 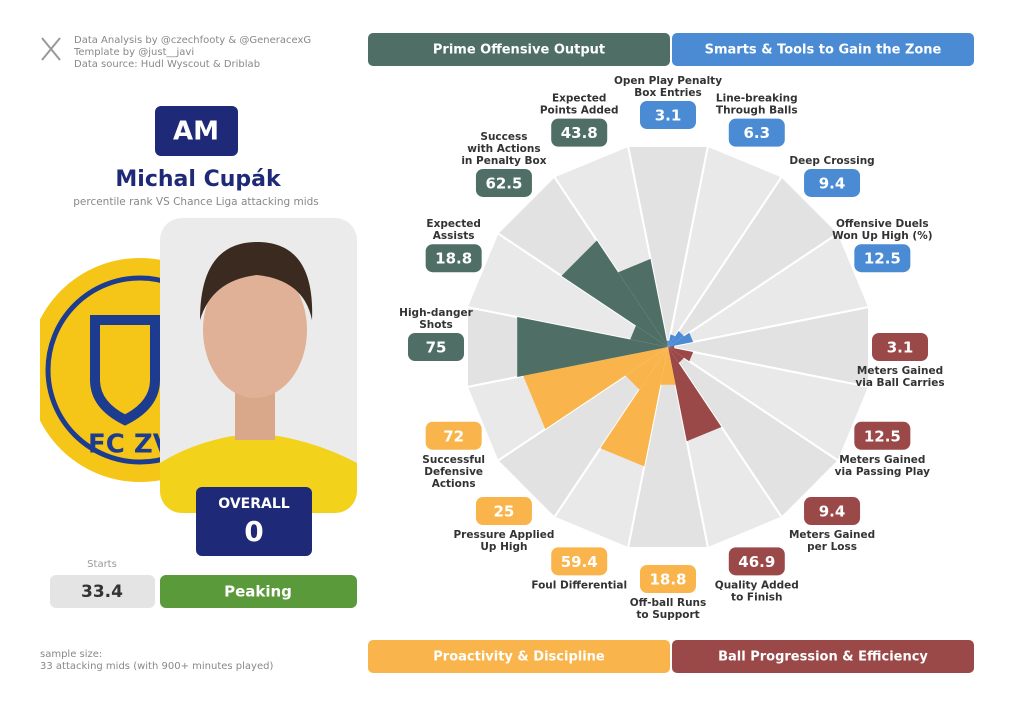 I want to click on category-label: Line-breaking Through Balls, so click(x=757, y=105).